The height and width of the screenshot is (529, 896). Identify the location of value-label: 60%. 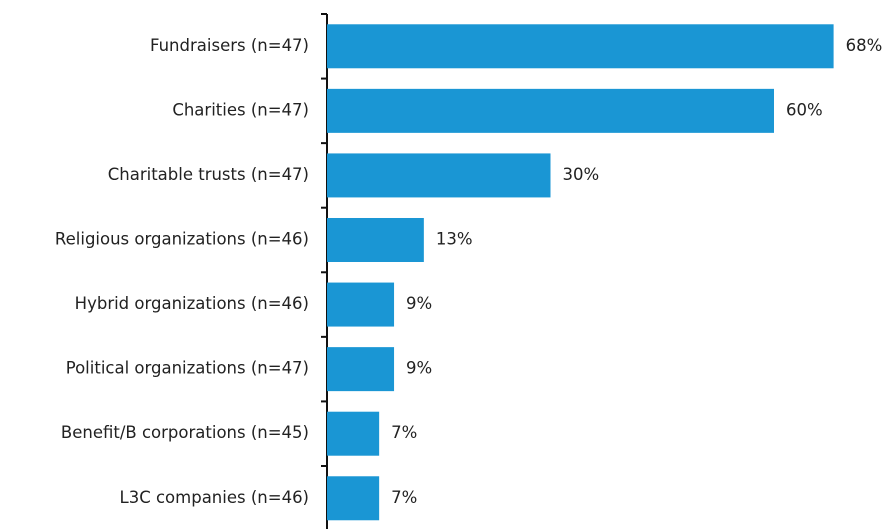
(804, 109).